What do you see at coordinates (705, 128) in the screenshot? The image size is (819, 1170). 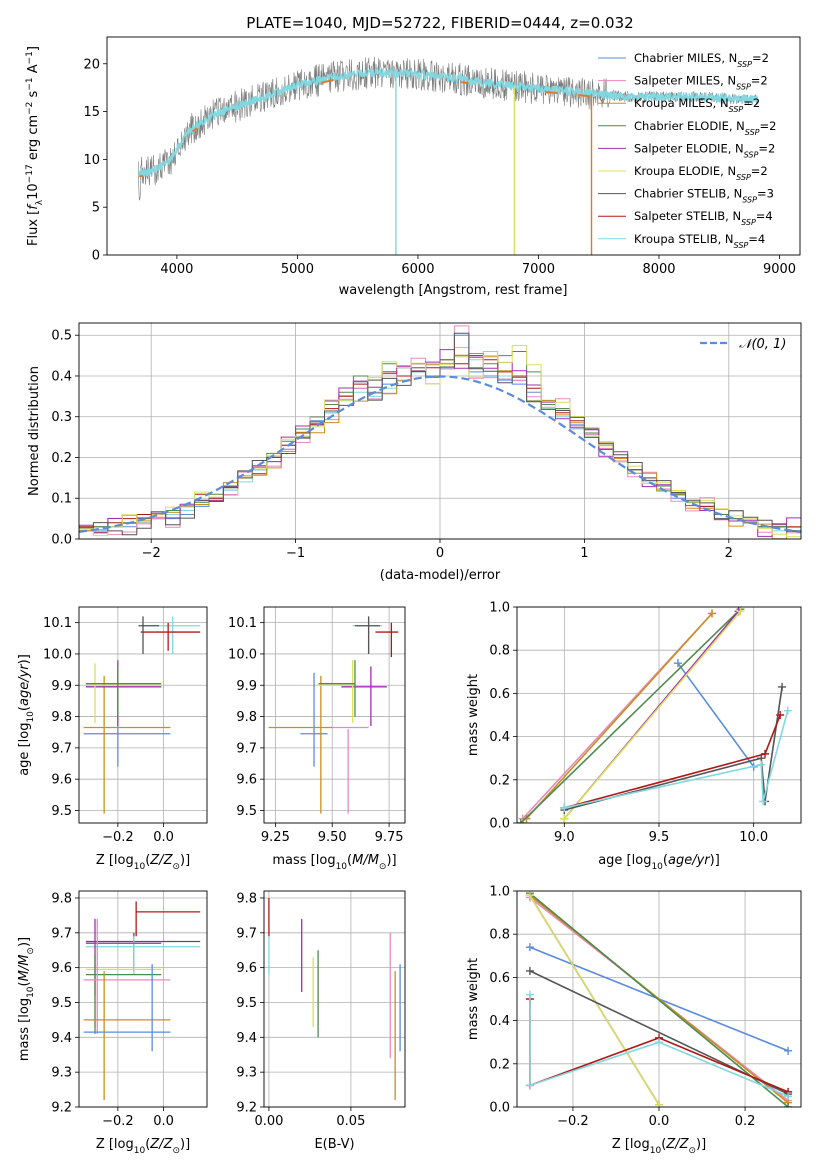 I see `legend-label: Chabrier ELODIE, NSSP=2` at bounding box center [705, 128].